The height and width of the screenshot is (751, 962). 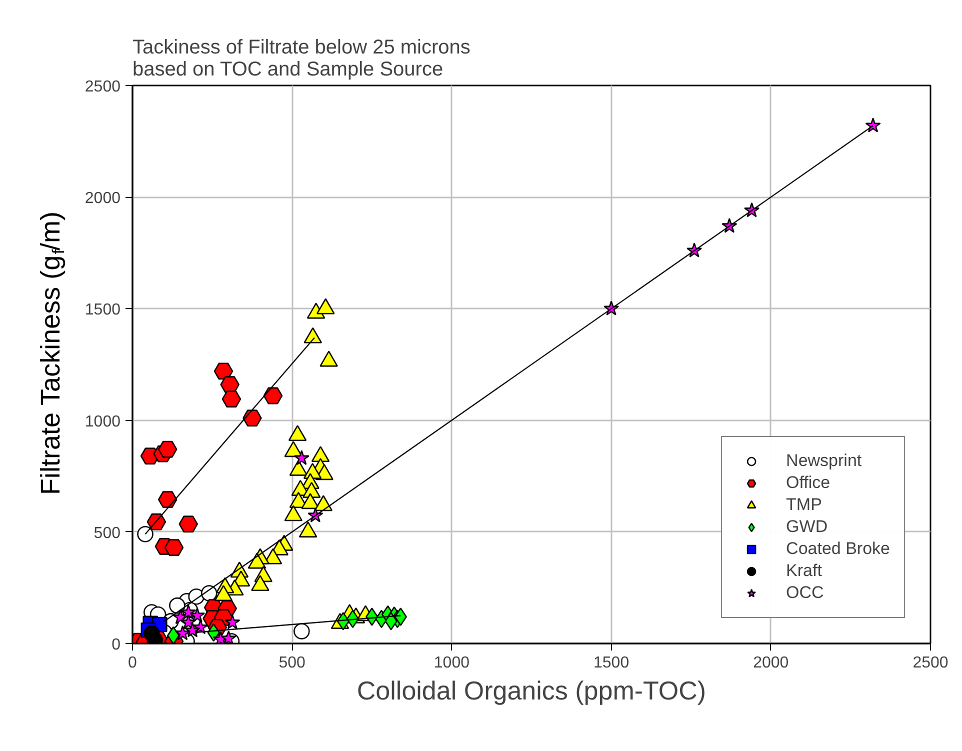 I want to click on x-tick-label: 1500, so click(x=612, y=663).